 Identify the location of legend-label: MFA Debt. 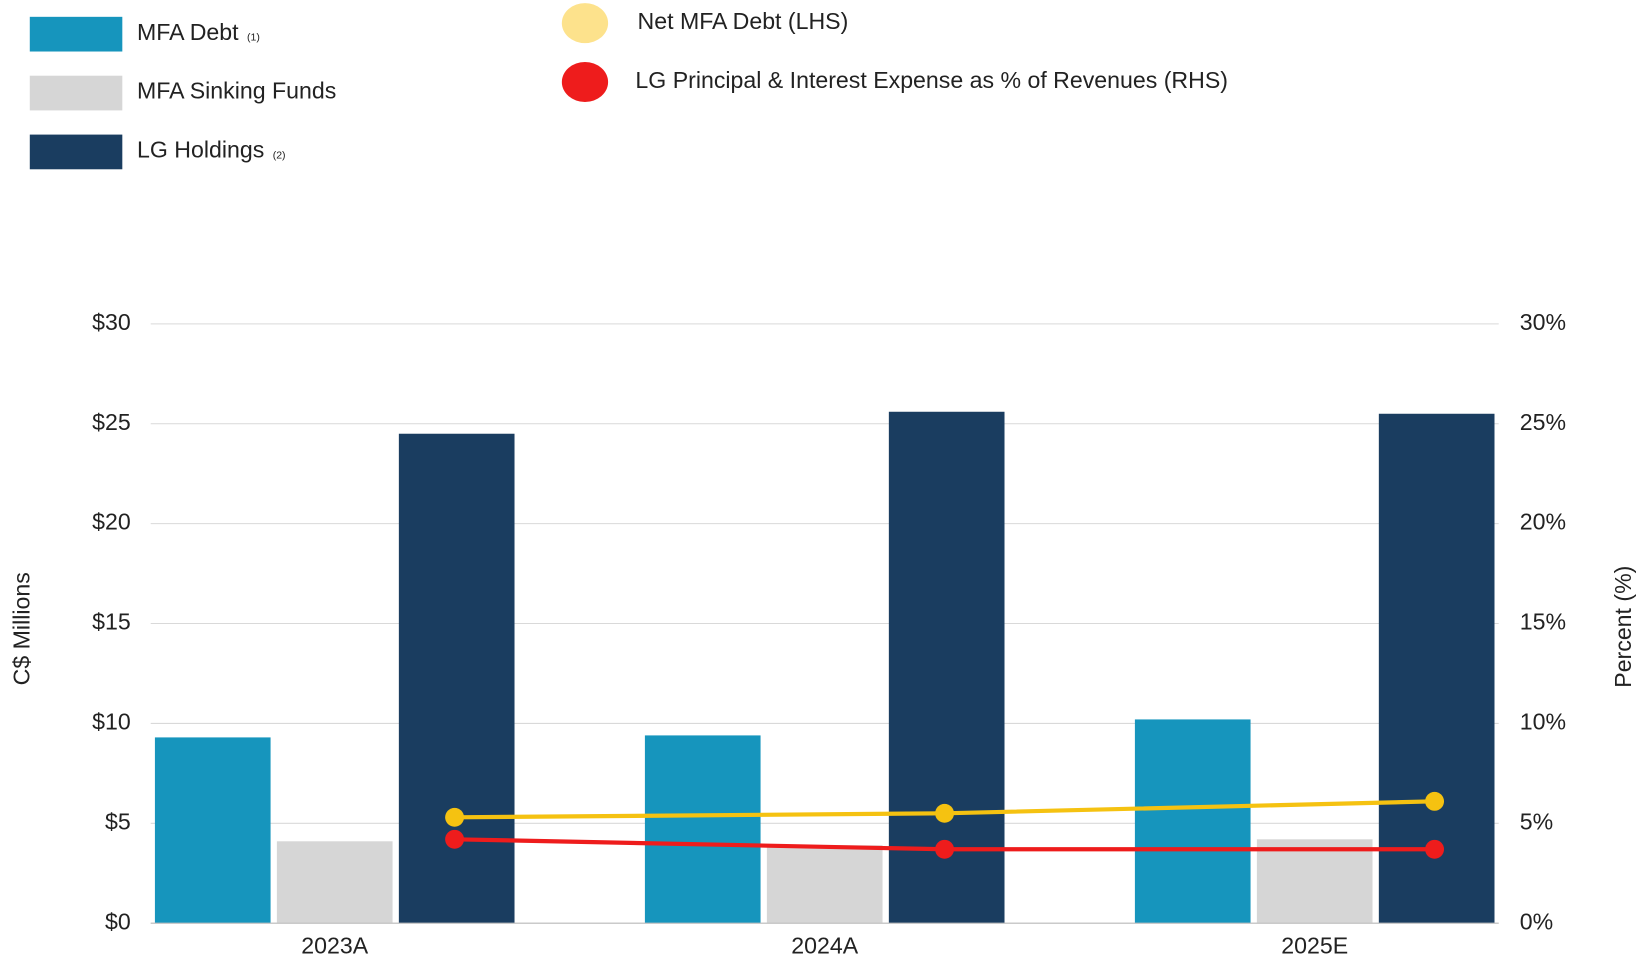
(188, 32).